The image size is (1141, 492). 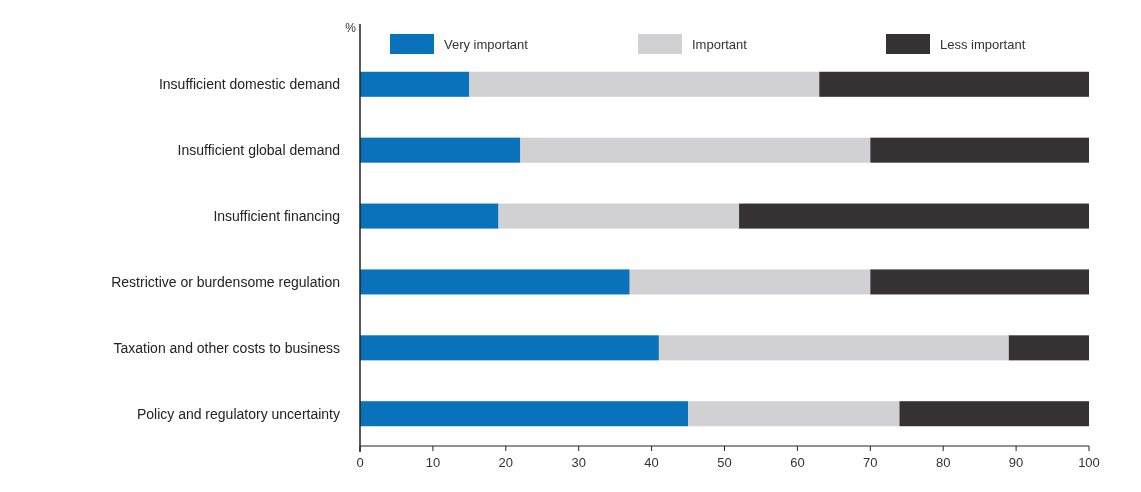 I want to click on x-tick-label: 80, so click(x=943, y=462).